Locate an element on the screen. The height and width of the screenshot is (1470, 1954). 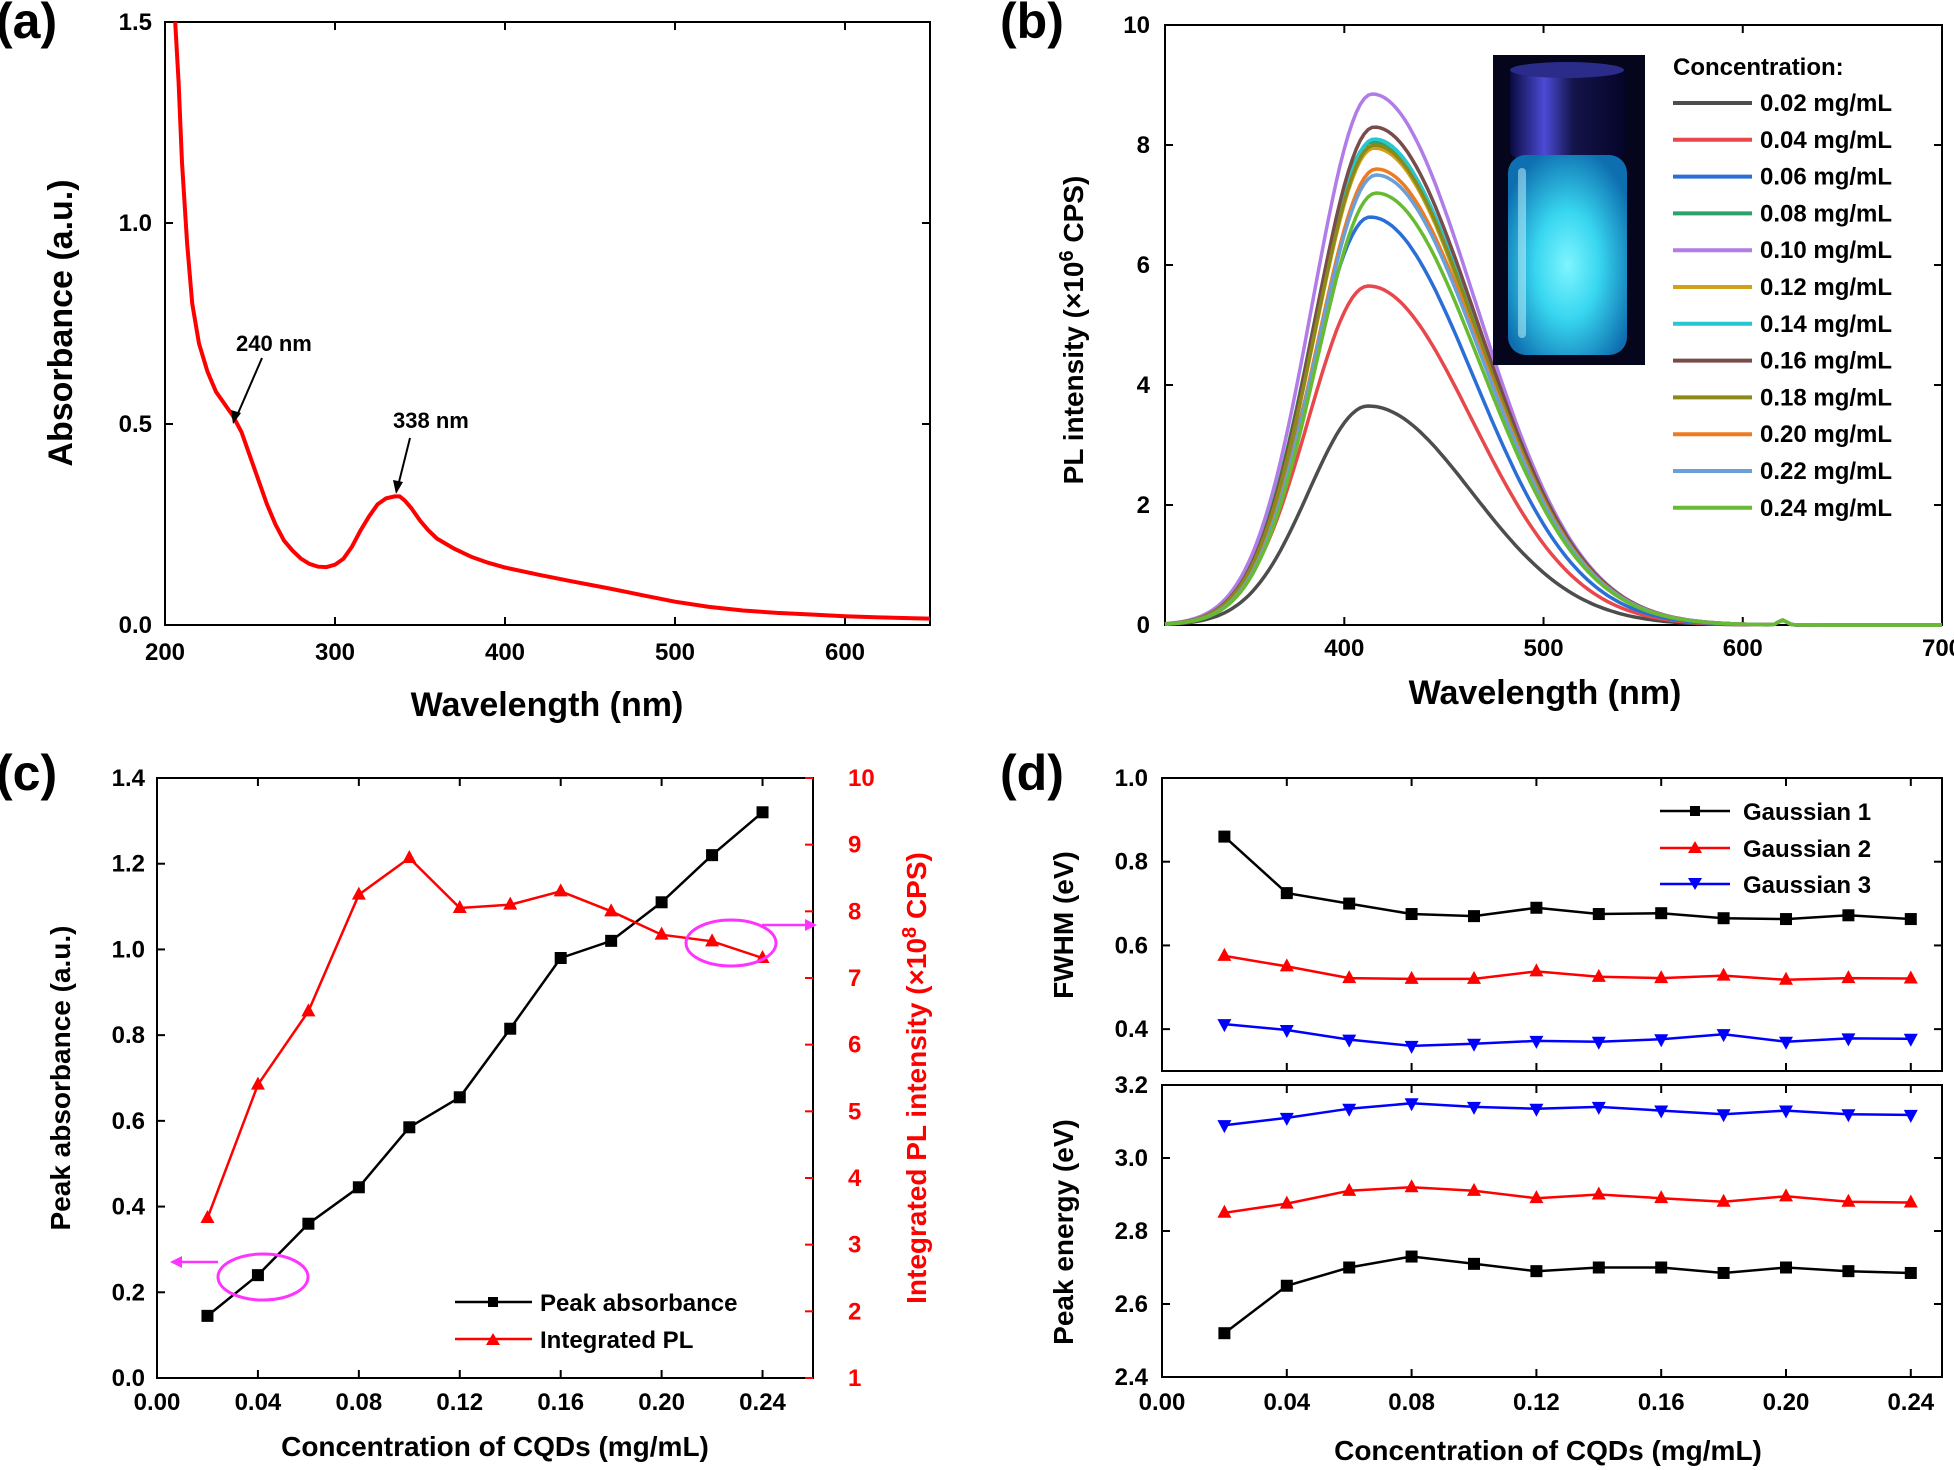
panel-c-y2tick-label: 2 is located at coordinates (854, 1311).